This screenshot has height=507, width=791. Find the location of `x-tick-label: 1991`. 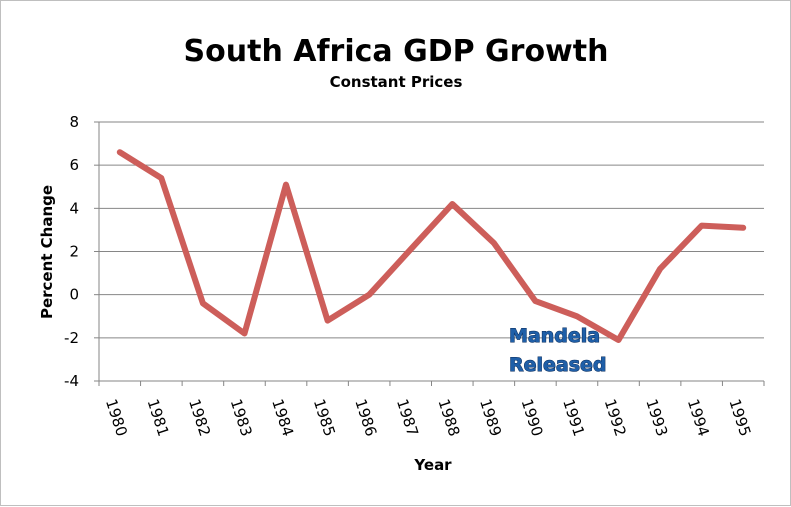

x-tick-label: 1991 is located at coordinates (573, 418).